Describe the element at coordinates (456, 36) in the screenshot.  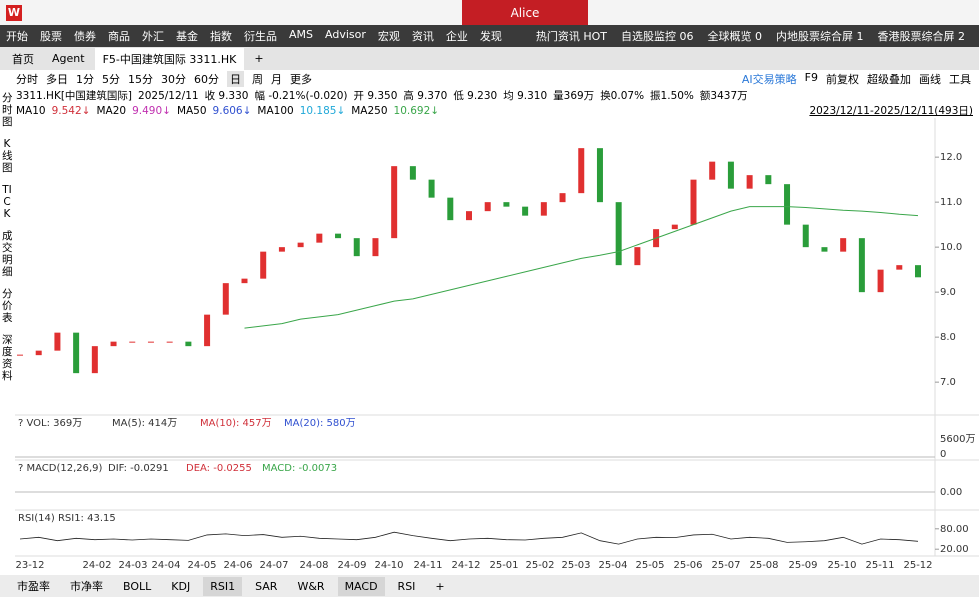
I see `menu-item: 企业` at that location.